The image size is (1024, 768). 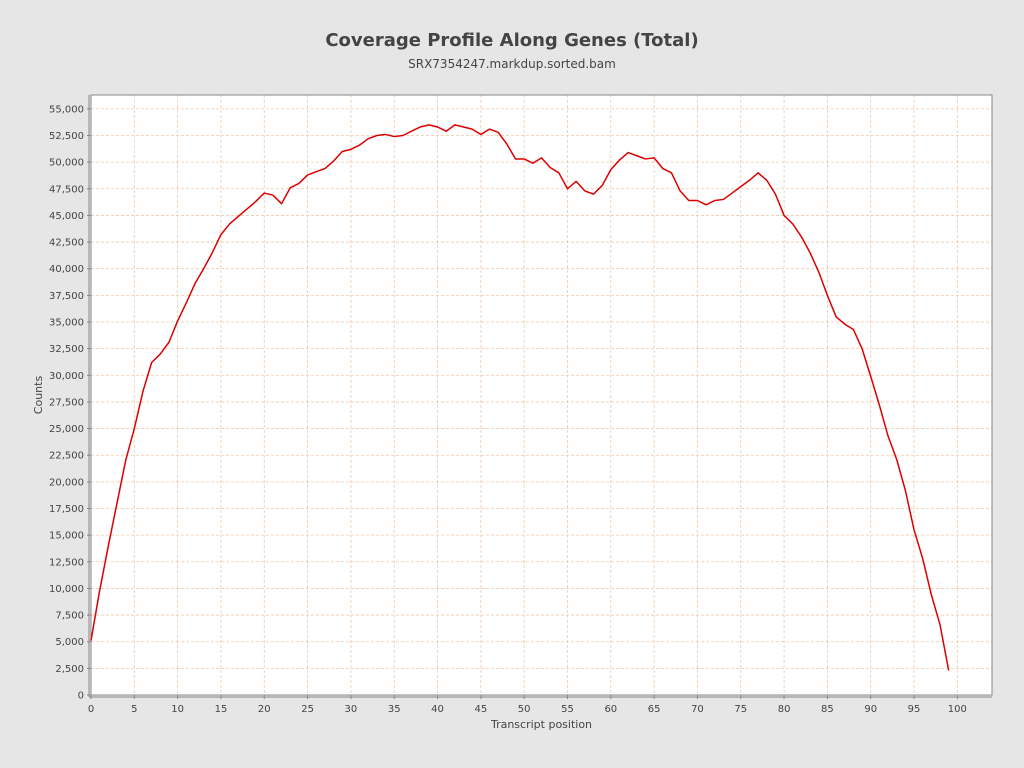 What do you see at coordinates (66, 349) in the screenshot?
I see `y-tick-label: 32,500` at bounding box center [66, 349].